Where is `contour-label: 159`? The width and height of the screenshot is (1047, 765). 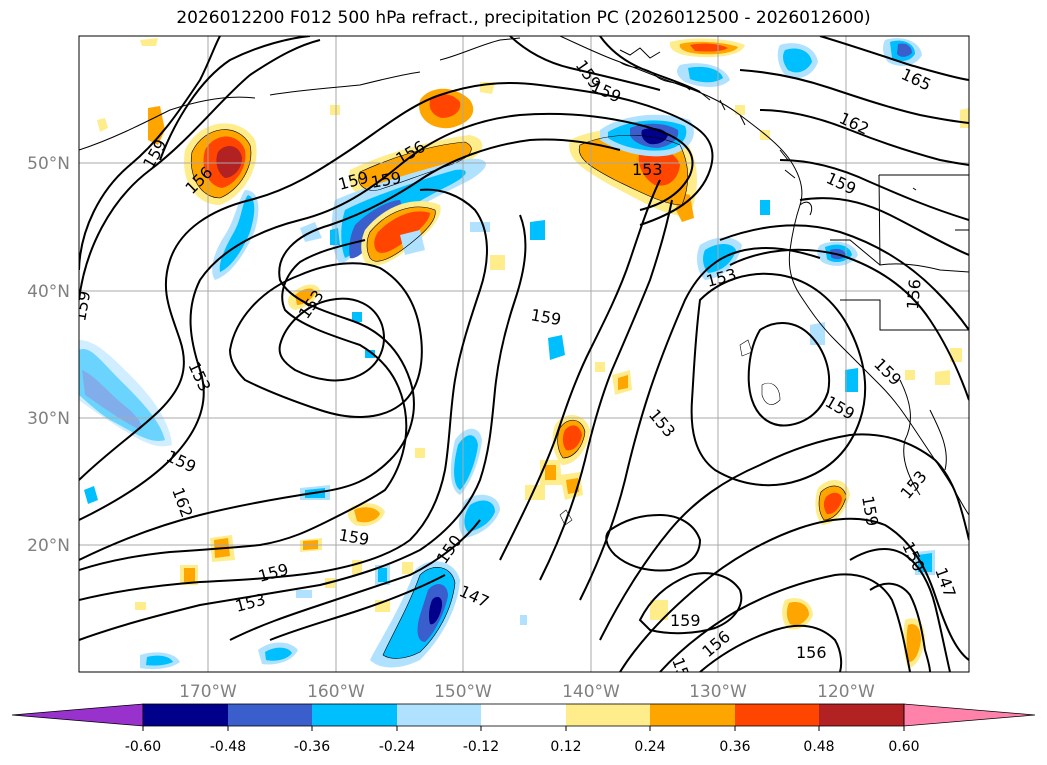 contour-label: 159 is located at coordinates (685, 620).